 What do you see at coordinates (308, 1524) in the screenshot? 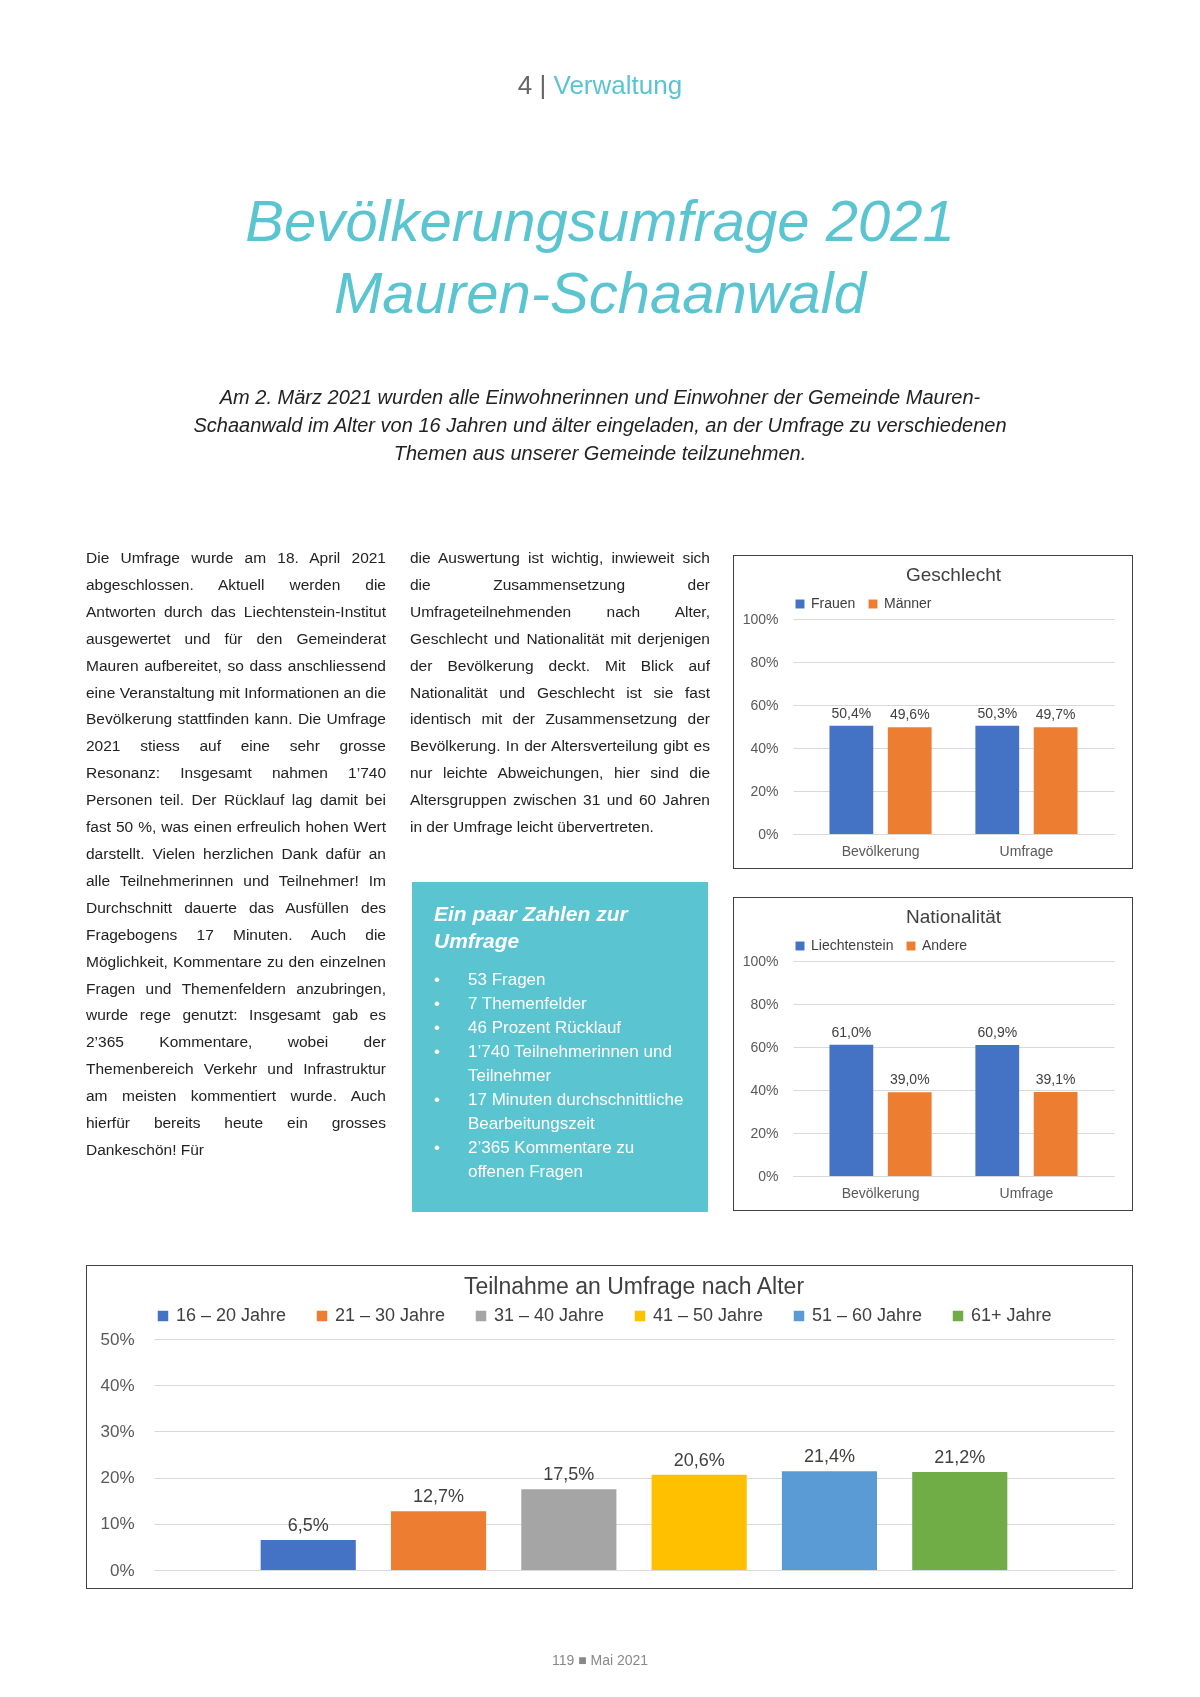
I see `data-label: 6,5%` at bounding box center [308, 1524].